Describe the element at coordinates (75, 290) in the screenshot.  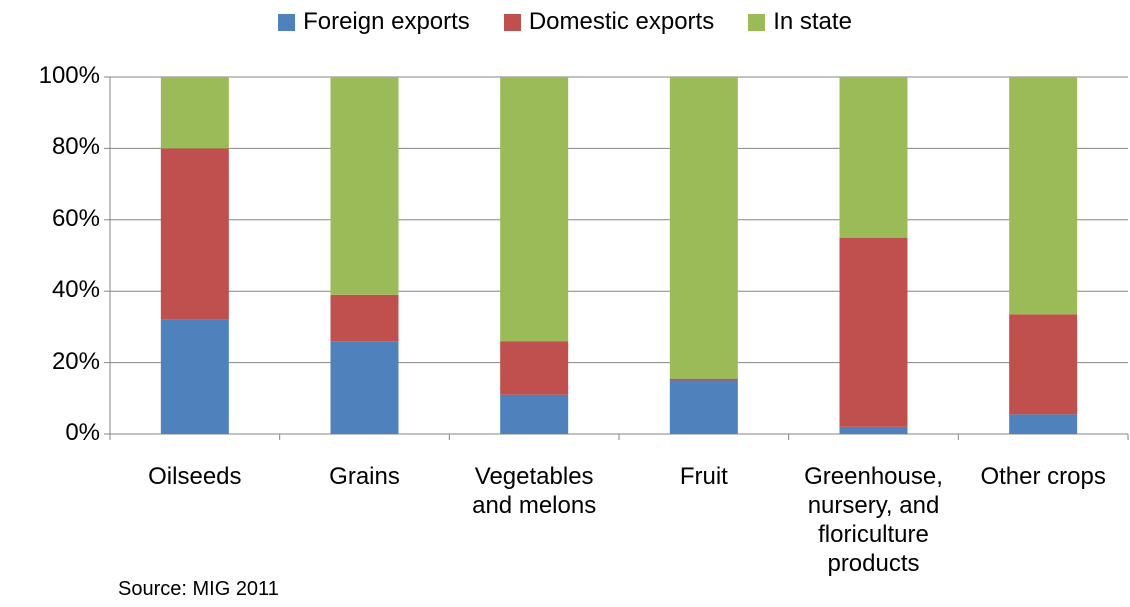
I see `y-tick-label: 40%` at that location.